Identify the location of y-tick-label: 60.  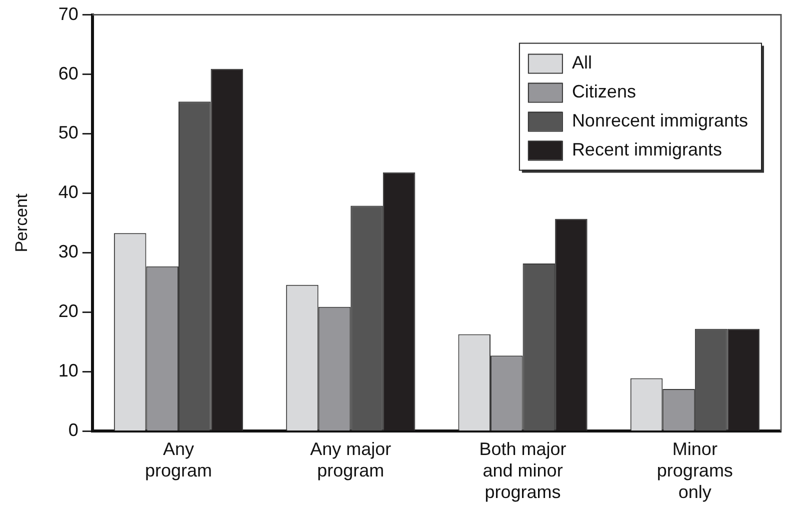
(68, 73).